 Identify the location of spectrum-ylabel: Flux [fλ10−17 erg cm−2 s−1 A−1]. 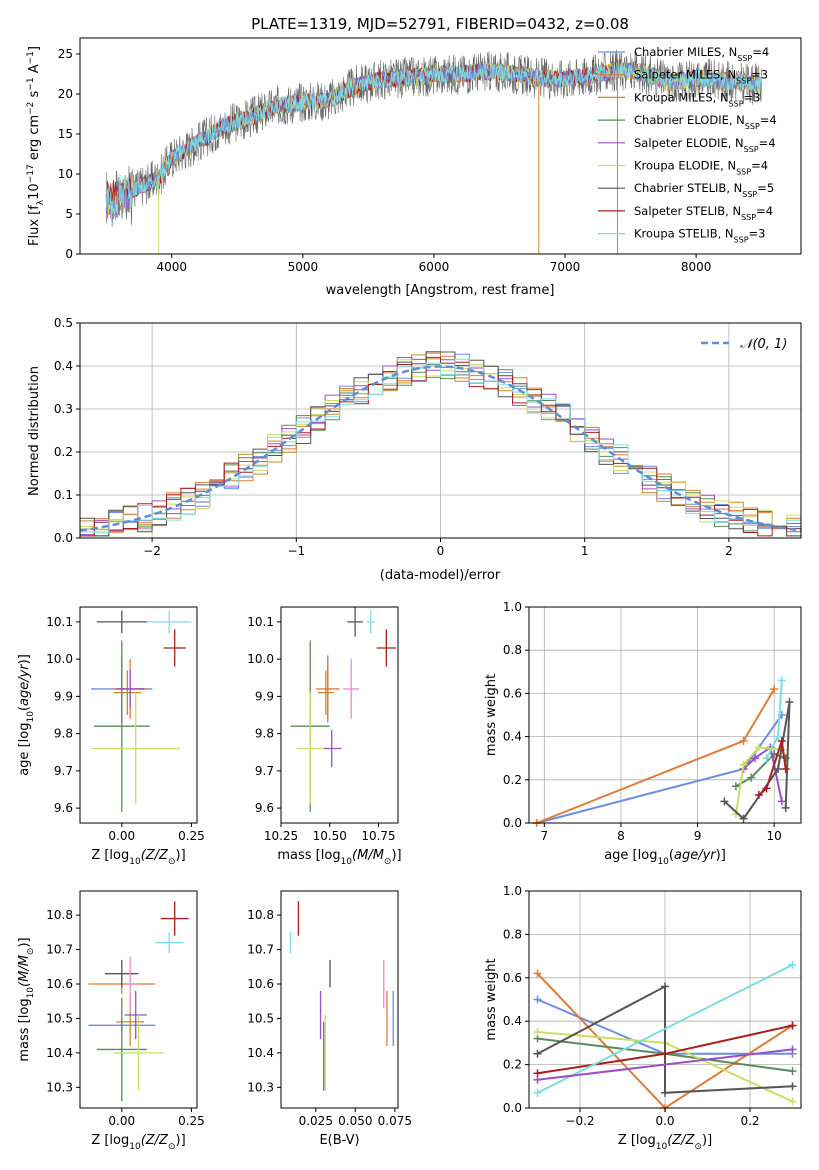
(36, 146).